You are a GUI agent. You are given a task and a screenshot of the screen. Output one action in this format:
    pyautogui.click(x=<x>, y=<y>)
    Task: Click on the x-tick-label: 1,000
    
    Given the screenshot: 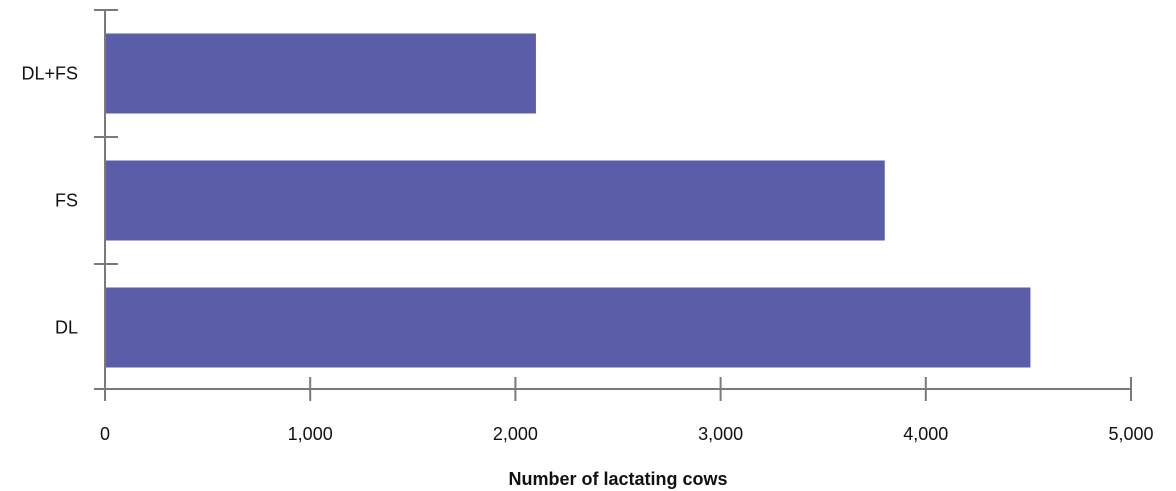 What is the action you would take?
    pyautogui.click(x=310, y=434)
    